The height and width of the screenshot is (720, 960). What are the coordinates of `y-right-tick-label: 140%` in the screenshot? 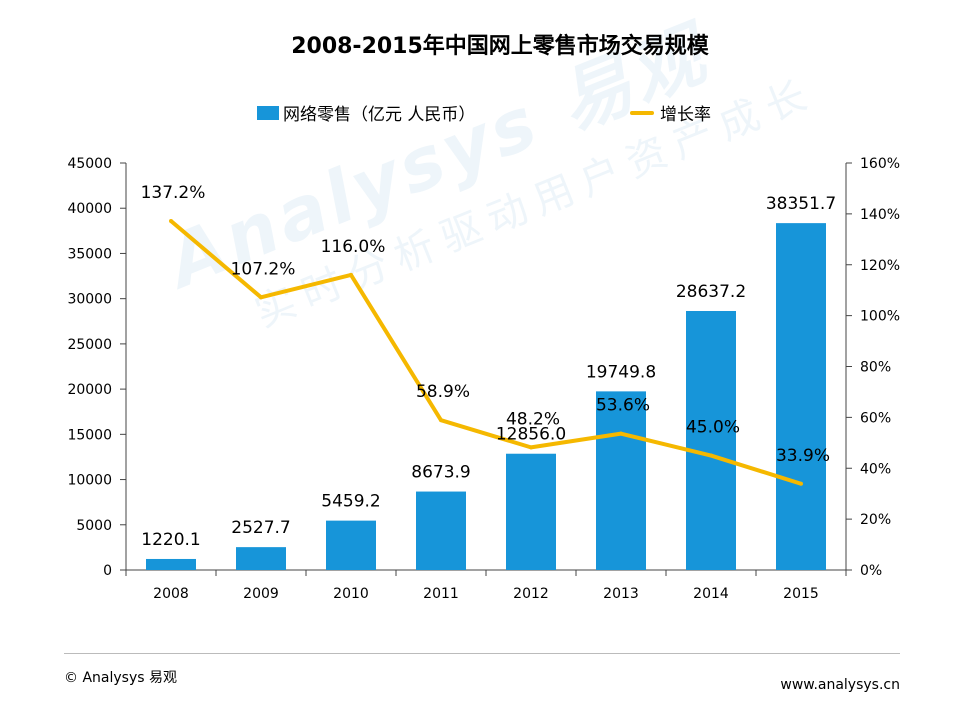 It's located at (880, 215).